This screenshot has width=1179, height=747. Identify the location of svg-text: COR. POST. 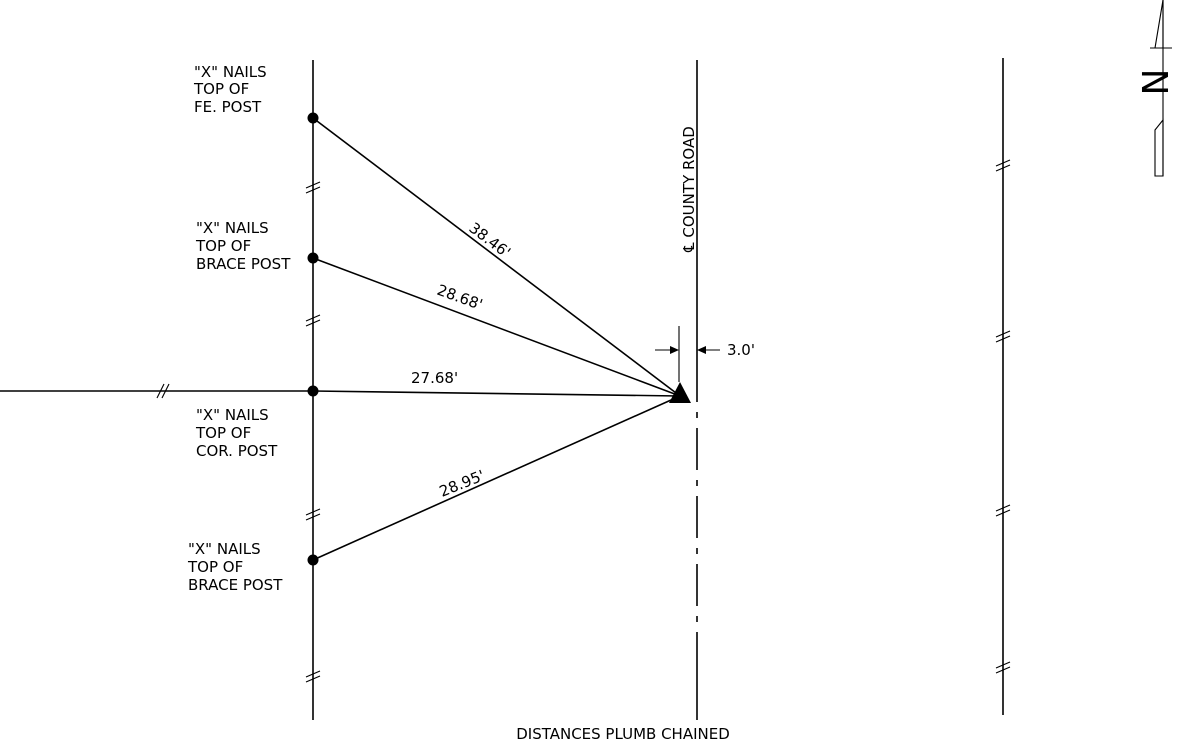
(237, 451).